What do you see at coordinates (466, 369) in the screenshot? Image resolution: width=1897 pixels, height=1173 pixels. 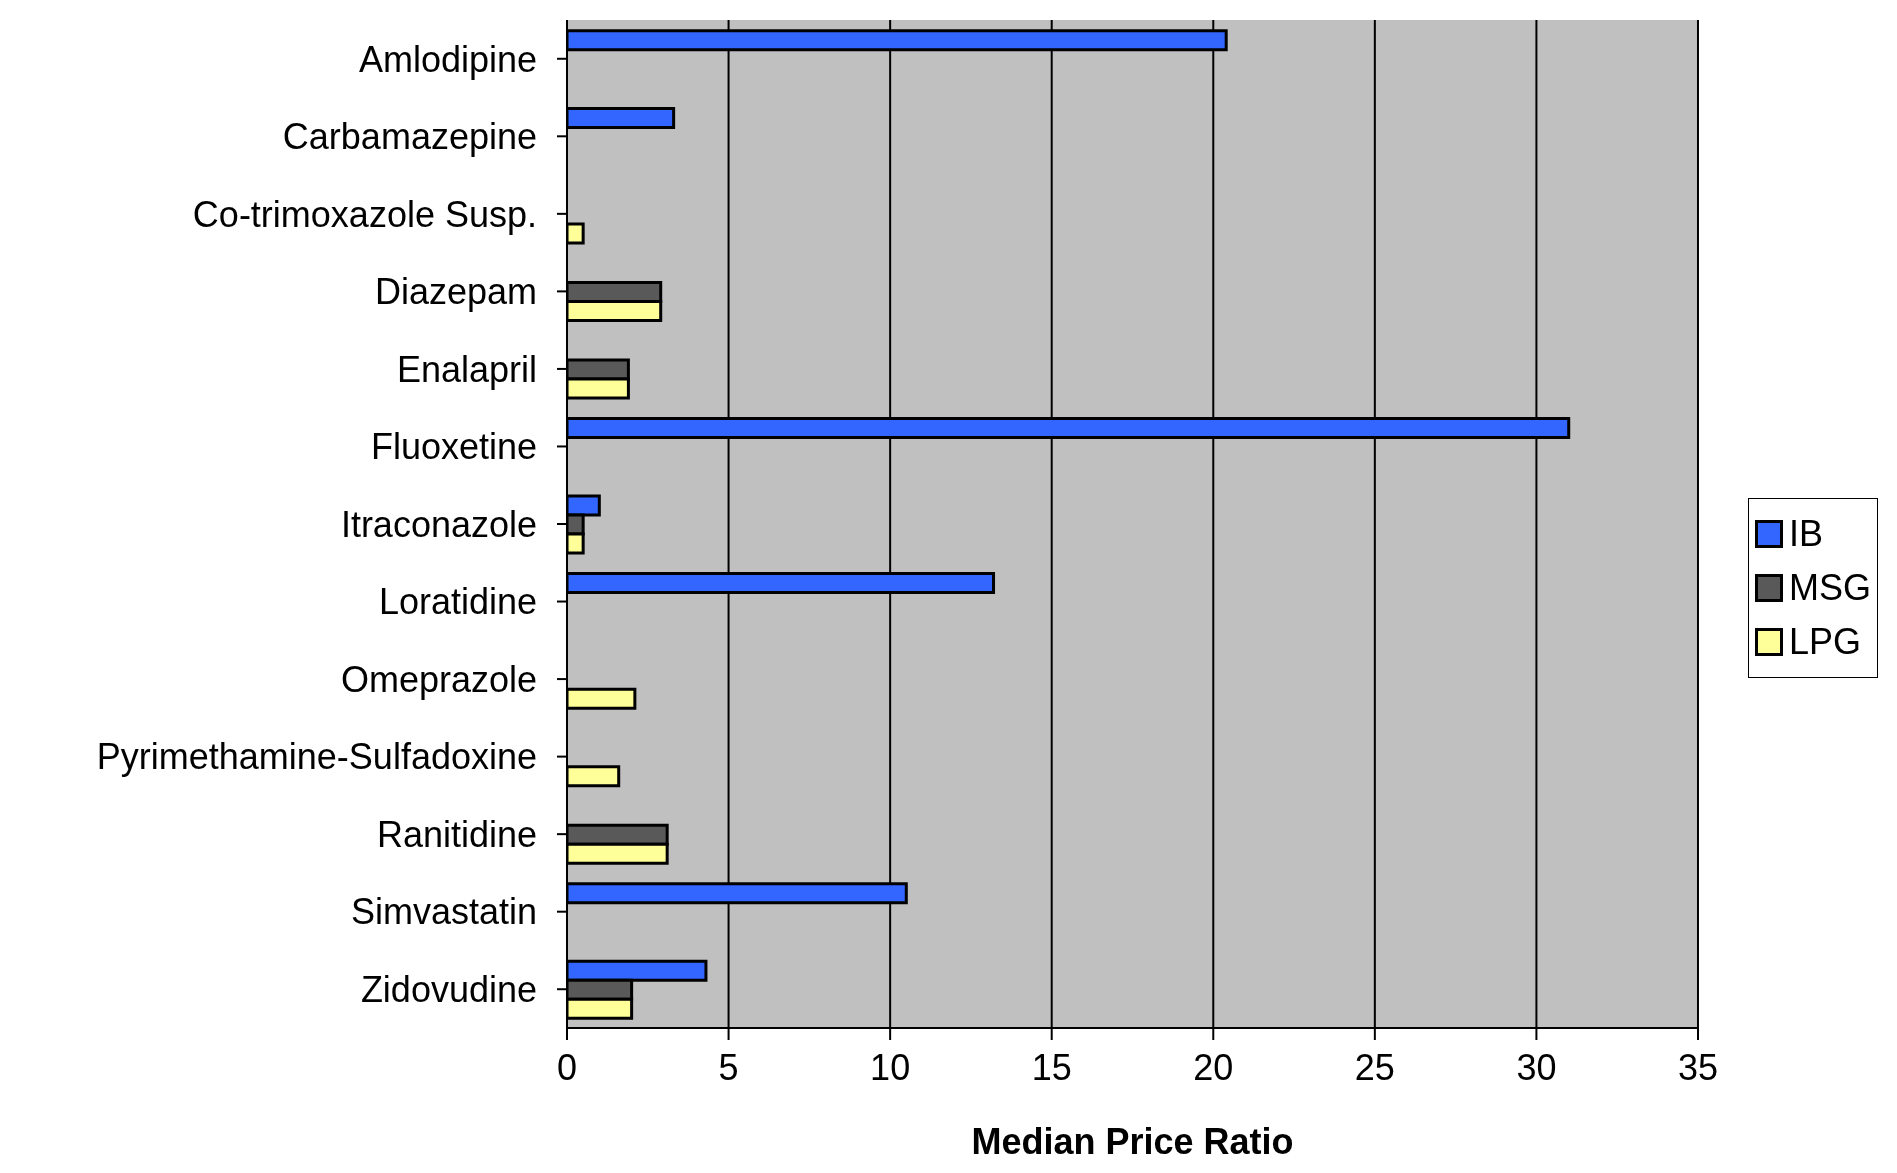 I see `y-tick-label: Enalapril` at bounding box center [466, 369].